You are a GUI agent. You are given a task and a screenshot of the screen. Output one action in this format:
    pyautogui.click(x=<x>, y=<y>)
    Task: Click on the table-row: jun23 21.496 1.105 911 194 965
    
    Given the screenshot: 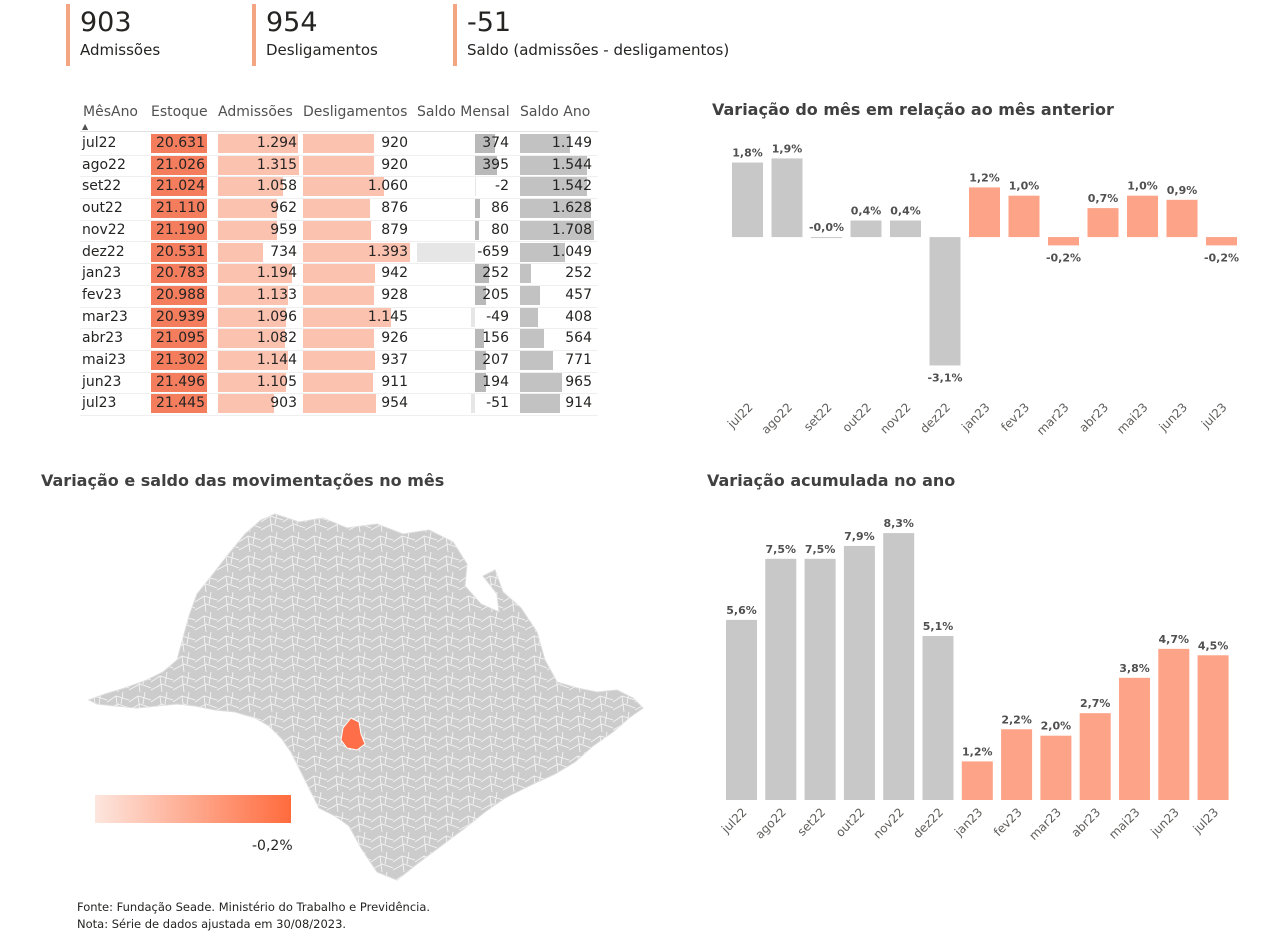 What is the action you would take?
    pyautogui.click(x=339, y=383)
    